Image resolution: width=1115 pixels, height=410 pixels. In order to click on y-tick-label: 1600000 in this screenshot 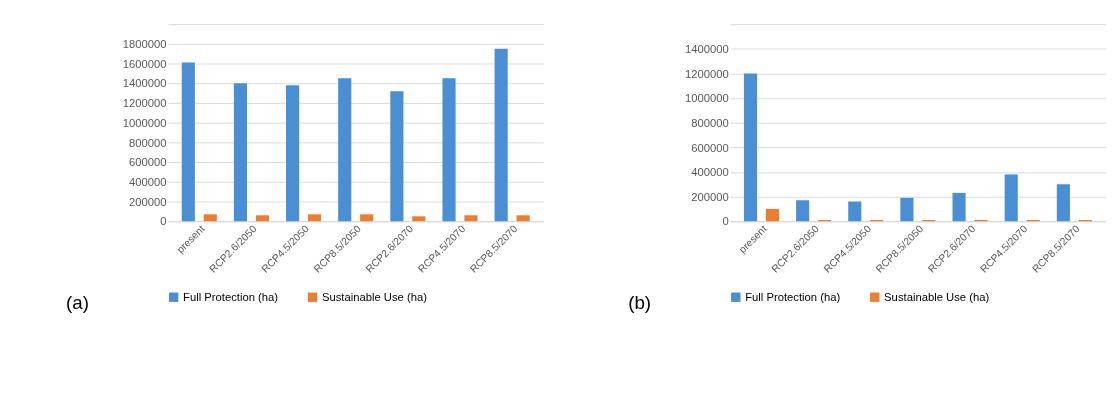, I will do `click(144, 63)`.